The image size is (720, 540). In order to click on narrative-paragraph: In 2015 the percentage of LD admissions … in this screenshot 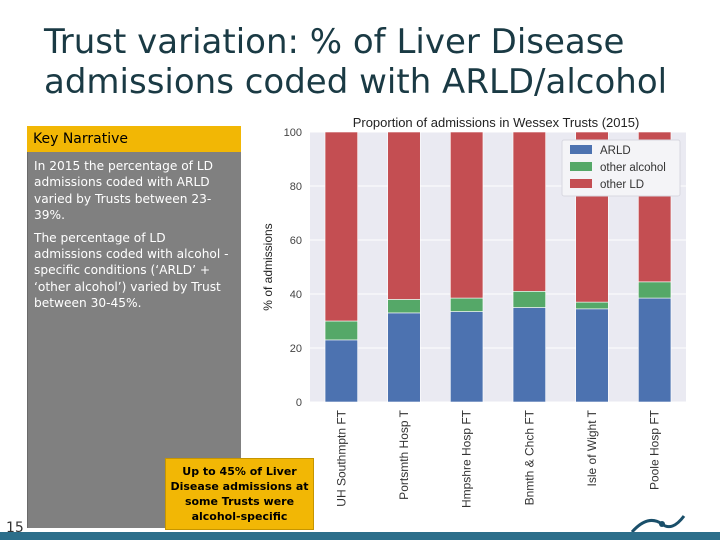, I will do `click(124, 191)`.